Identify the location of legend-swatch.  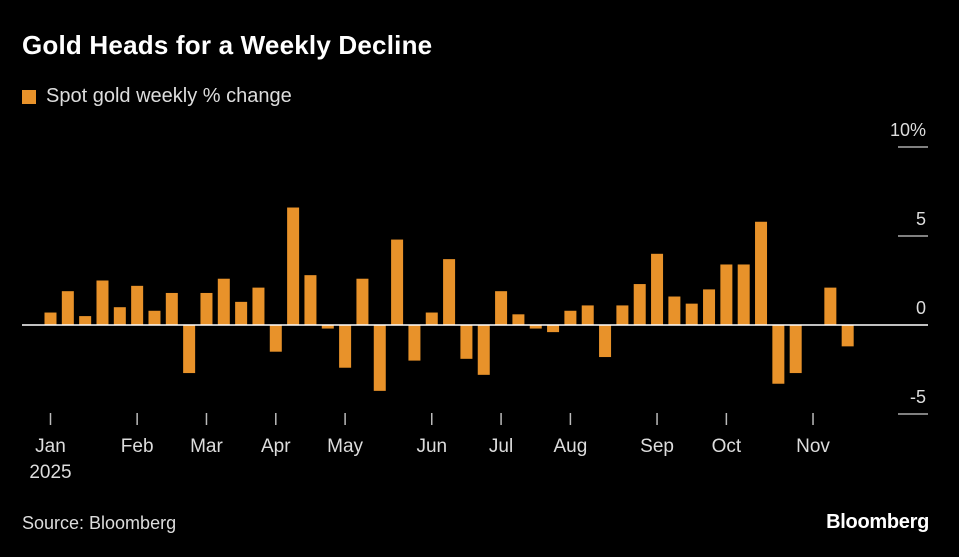
(29, 96).